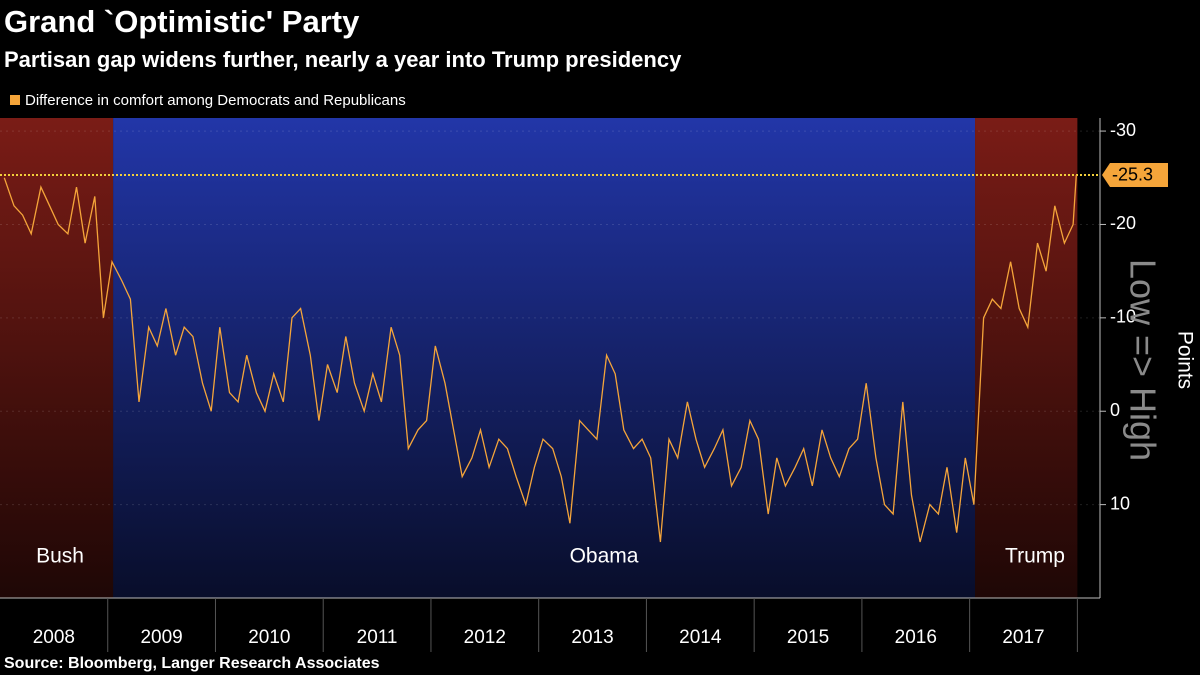  I want to click on x-tick-label: 2014, so click(700, 637).